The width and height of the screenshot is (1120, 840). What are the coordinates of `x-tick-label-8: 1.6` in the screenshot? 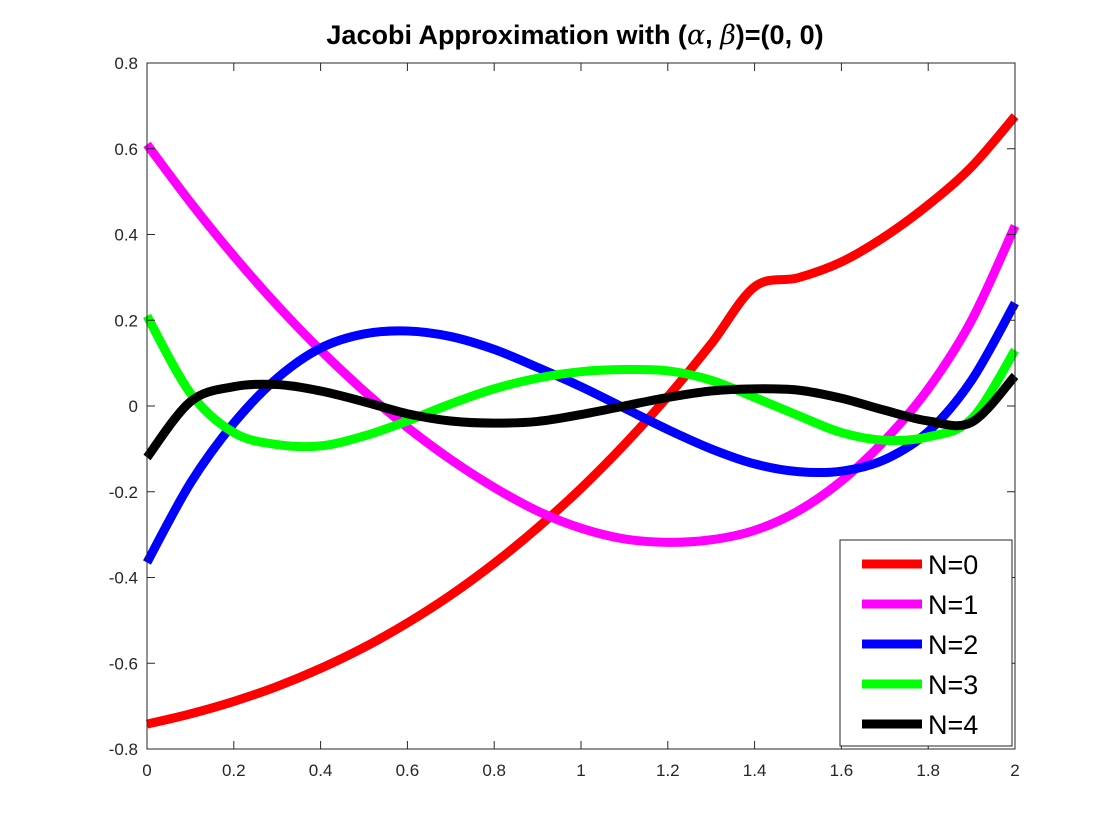 It's located at (842, 770).